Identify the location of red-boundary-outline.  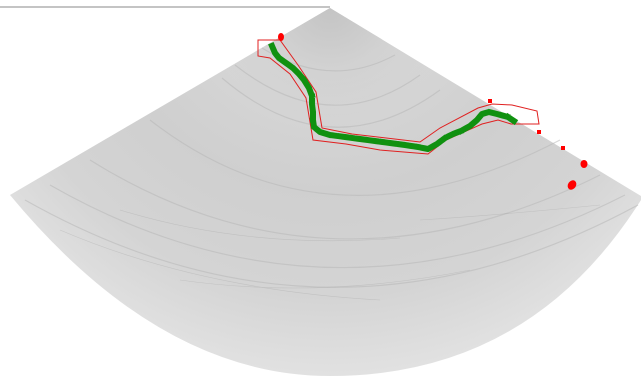
(398, 97).